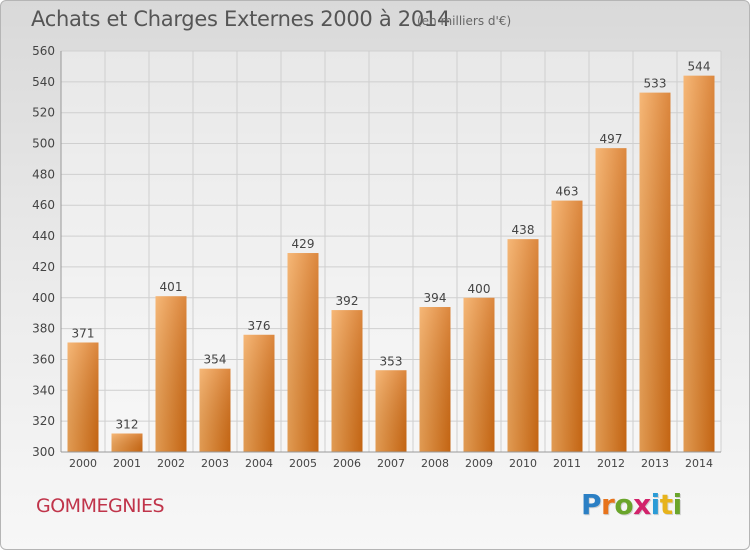 The height and width of the screenshot is (550, 750). What do you see at coordinates (83, 463) in the screenshot?
I see `x-tick-label: 2000` at bounding box center [83, 463].